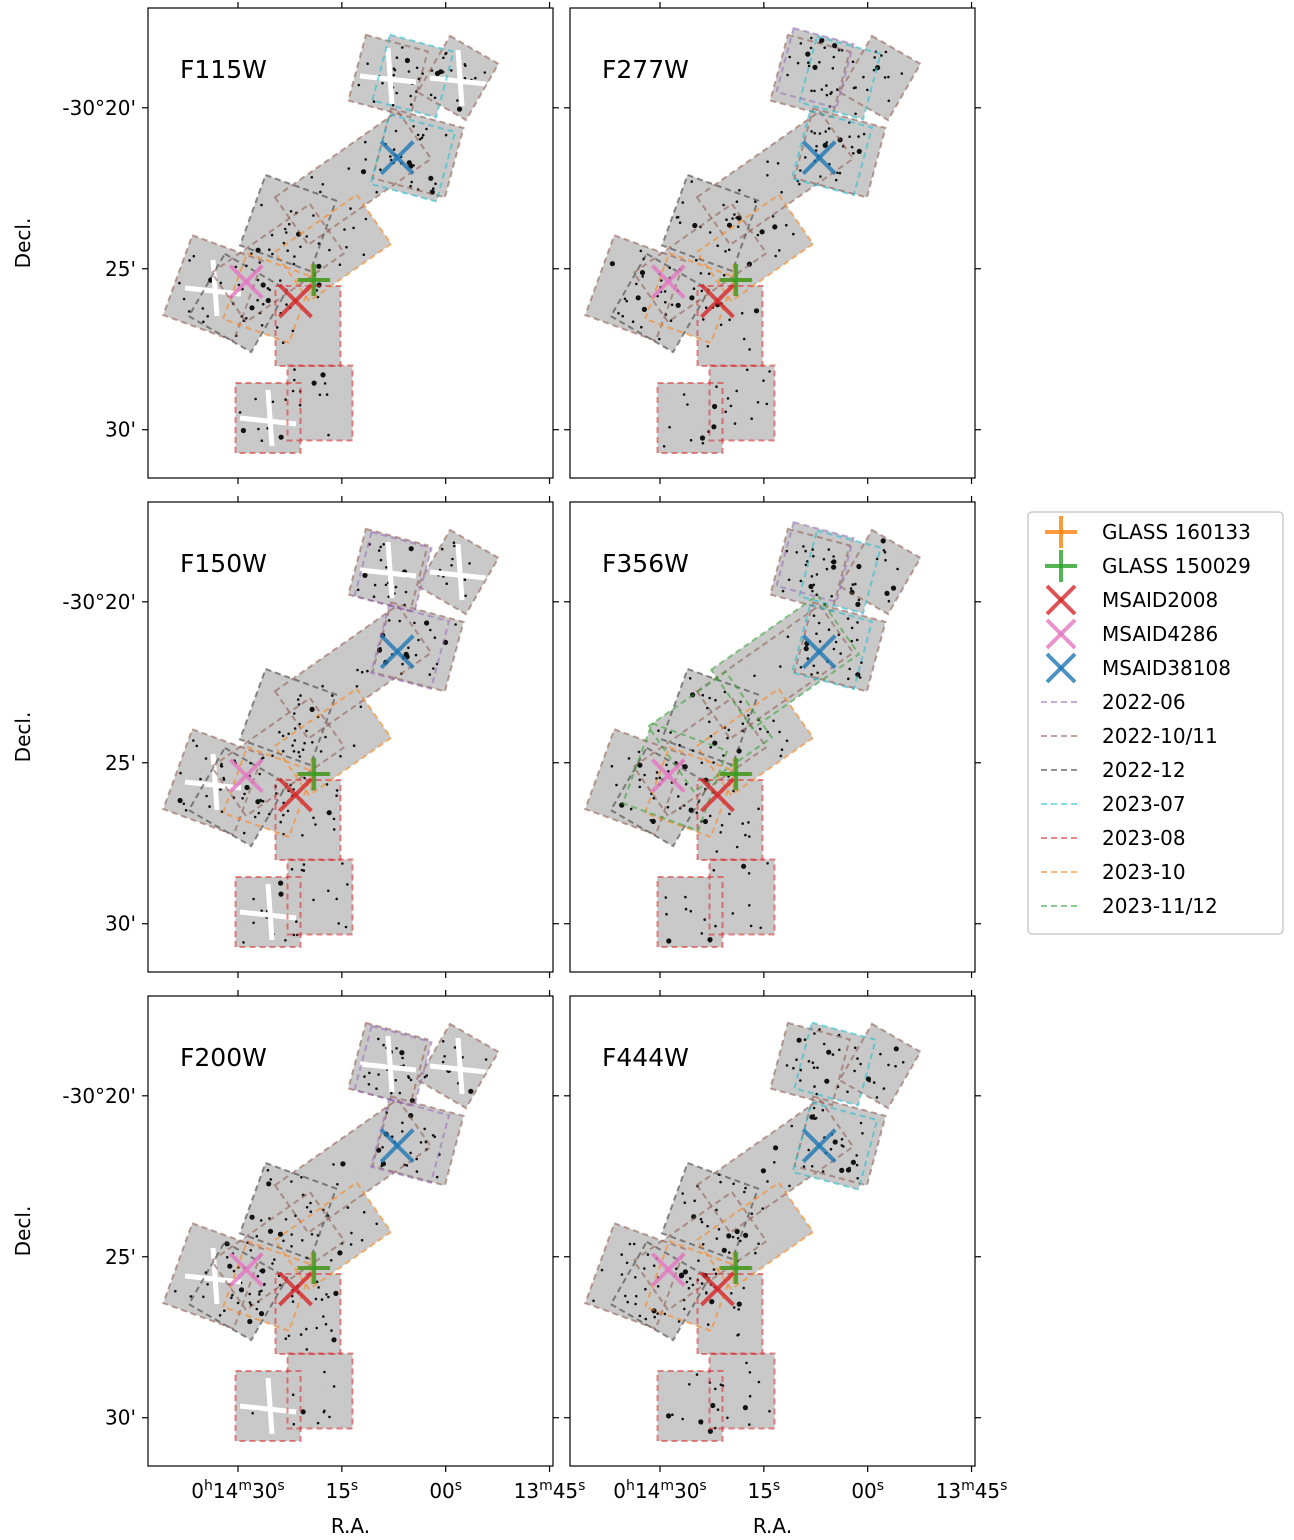 The width and height of the screenshot is (1294, 1540). What do you see at coordinates (1166, 668) in the screenshot?
I see `legend-label: MSAID38108` at bounding box center [1166, 668].